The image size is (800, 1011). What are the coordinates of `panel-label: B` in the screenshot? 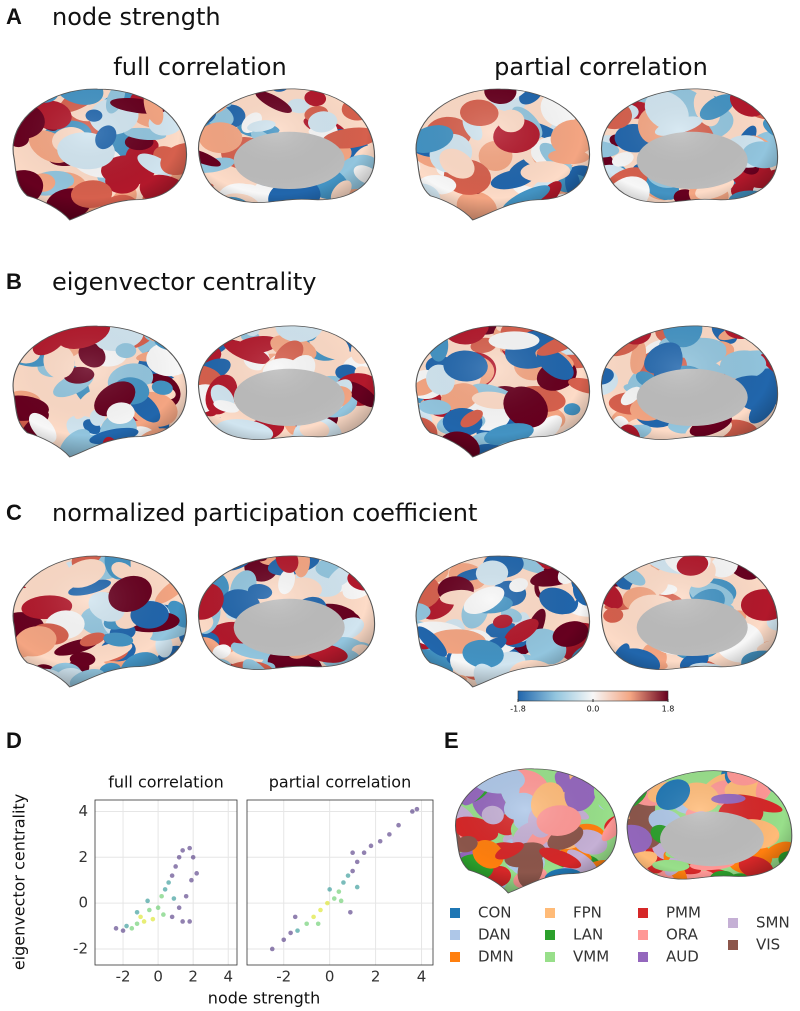 It's located at (14, 281).